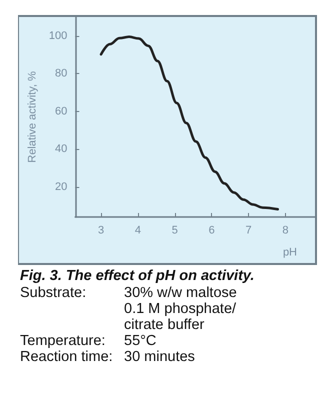 The image size is (328, 400). I want to click on text: 30% w/w maltose 0.1 M phosphate/ citrate buffer, so click(181, 309).